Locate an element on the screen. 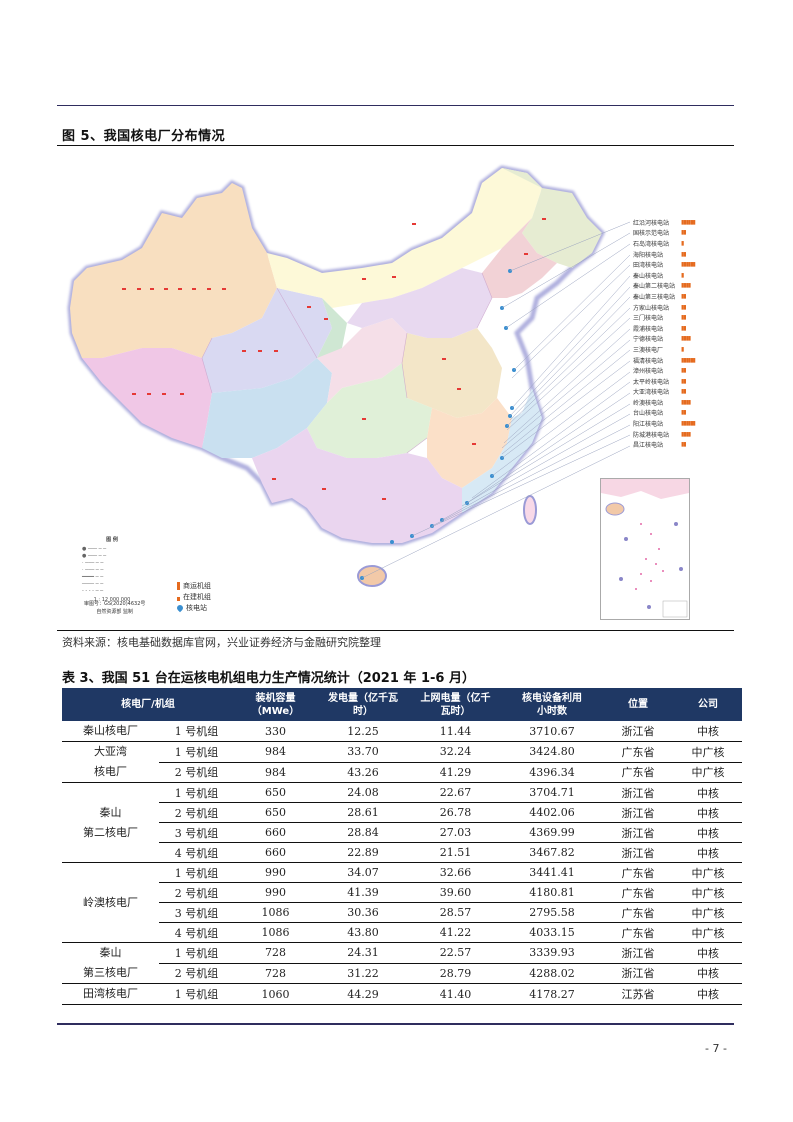 The image size is (793, 1122). grid: 22.57 is located at coordinates (455, 953).